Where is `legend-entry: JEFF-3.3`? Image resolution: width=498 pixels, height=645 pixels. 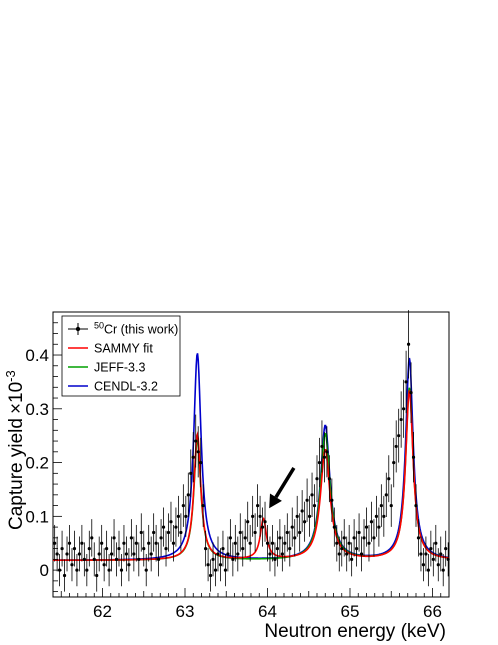
legend-entry: JEFF-3.3 is located at coordinates (106, 368).